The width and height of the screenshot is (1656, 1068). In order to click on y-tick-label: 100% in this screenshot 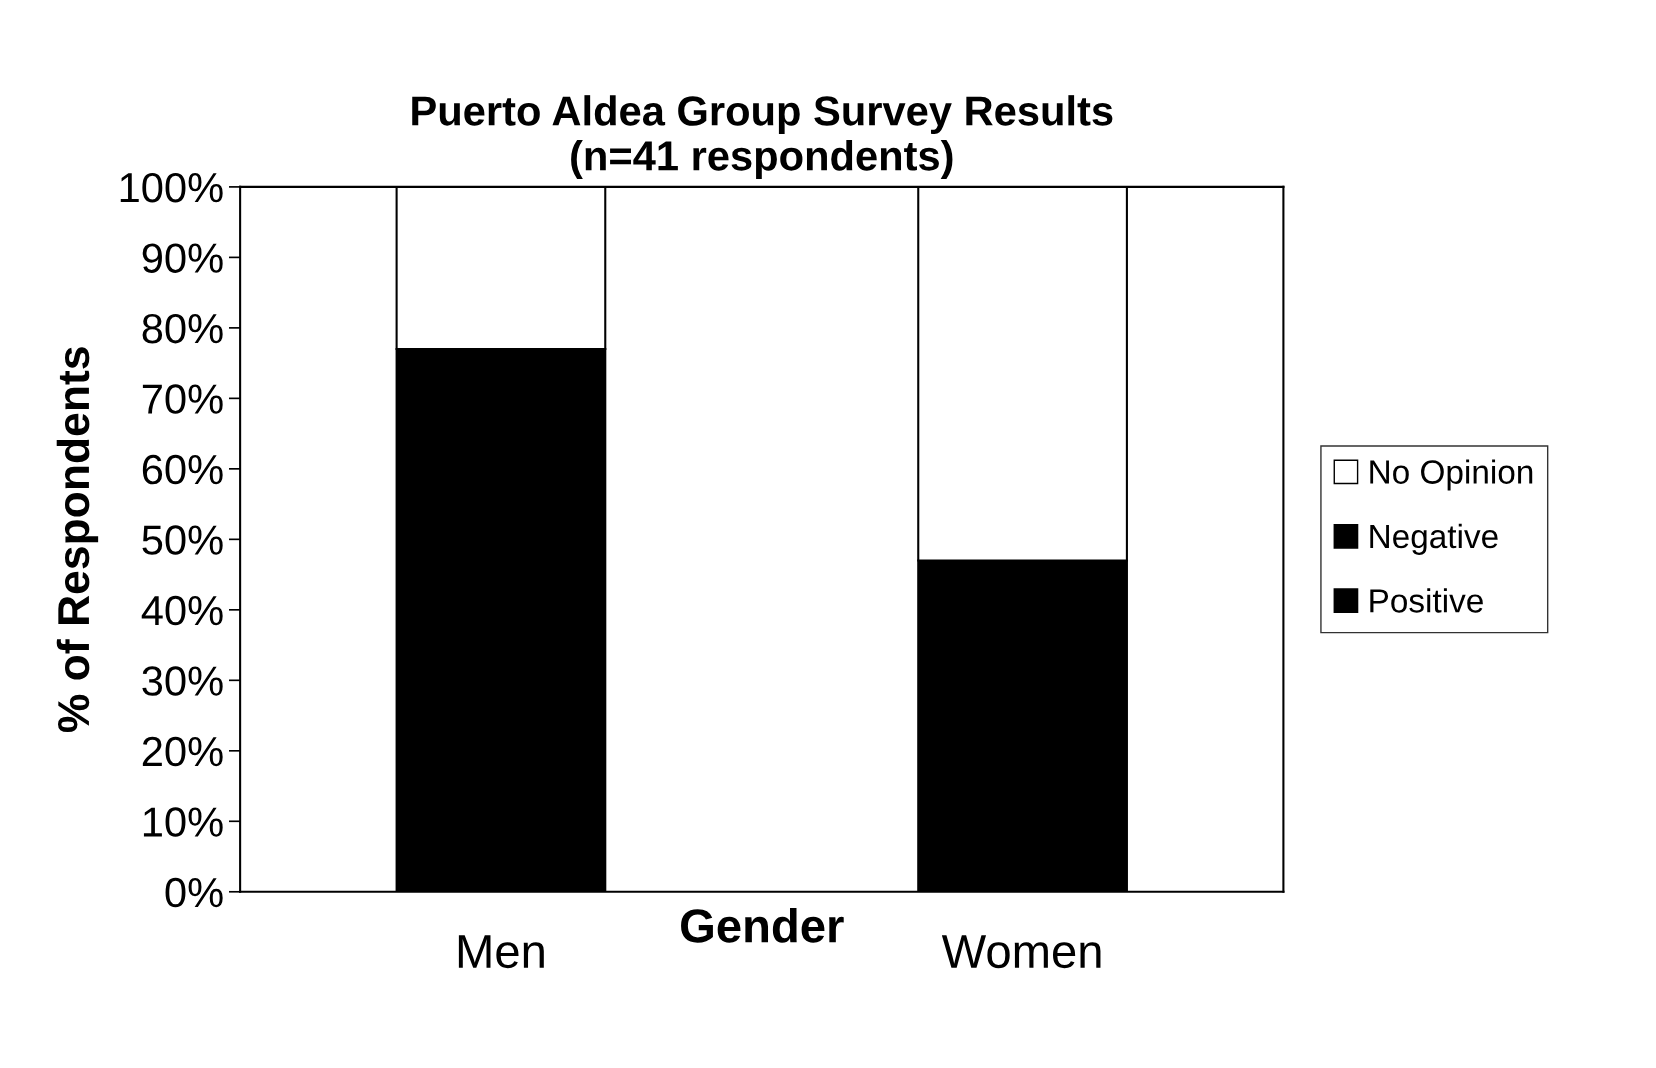, I will do `click(171, 187)`.